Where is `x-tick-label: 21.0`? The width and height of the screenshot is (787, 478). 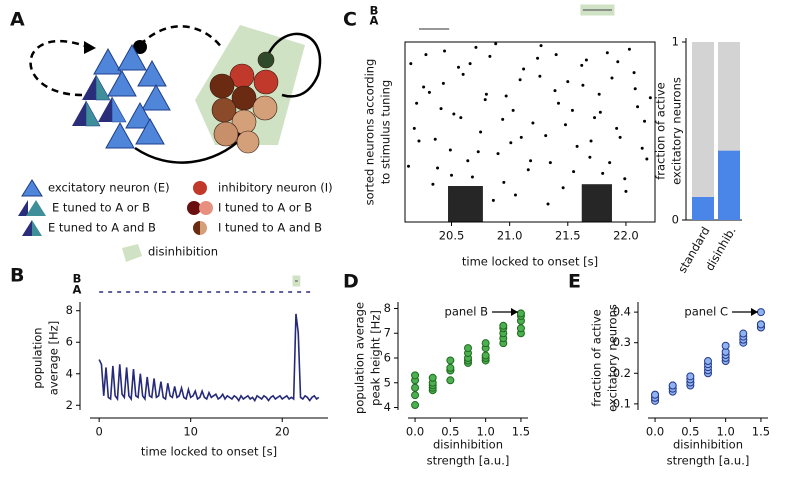
x-tick-label: 21.0 is located at coordinates (510, 236).